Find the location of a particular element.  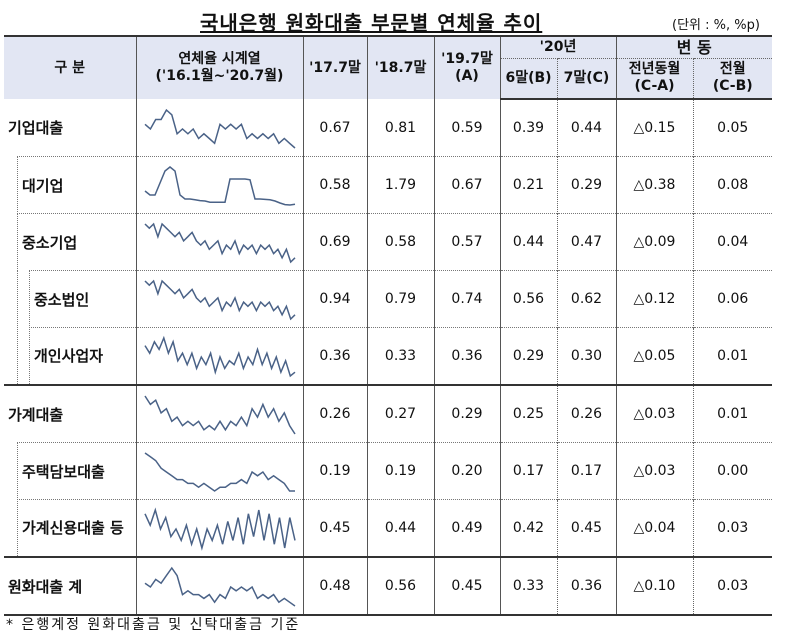

row-label-cell: 가계대출 is located at coordinates (70, 413).